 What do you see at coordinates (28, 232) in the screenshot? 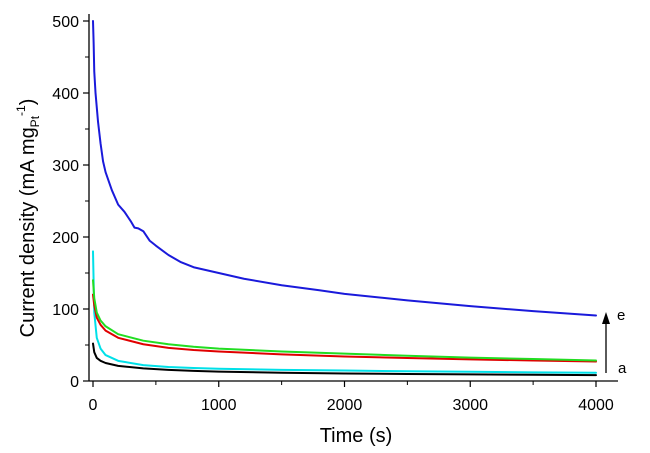
I see `y-axis-title-main: Current density (mA mg` at bounding box center [28, 232].